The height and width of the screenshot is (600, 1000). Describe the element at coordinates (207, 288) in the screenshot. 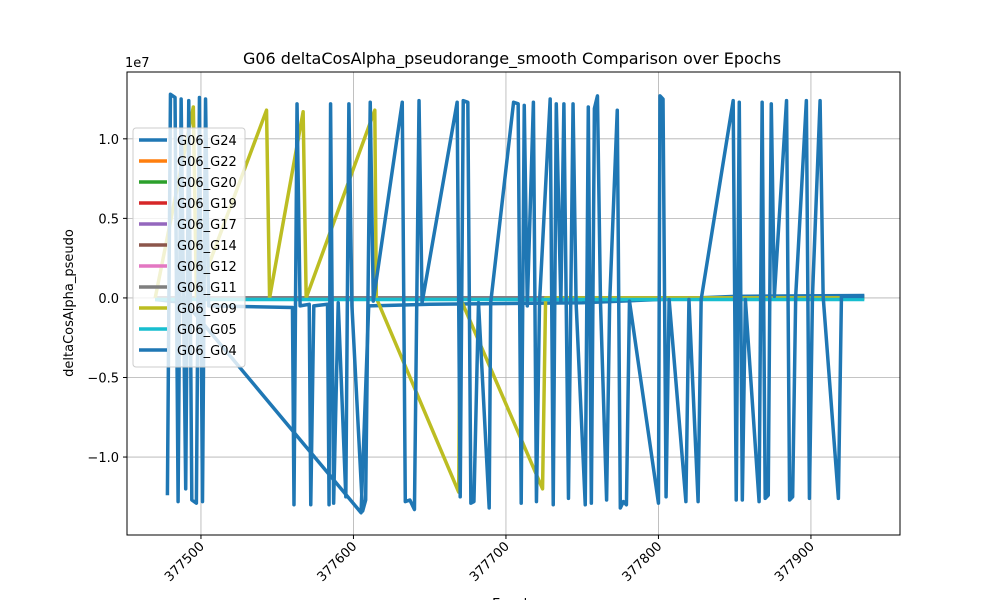

I see `legend-label: G06_G11` at that location.